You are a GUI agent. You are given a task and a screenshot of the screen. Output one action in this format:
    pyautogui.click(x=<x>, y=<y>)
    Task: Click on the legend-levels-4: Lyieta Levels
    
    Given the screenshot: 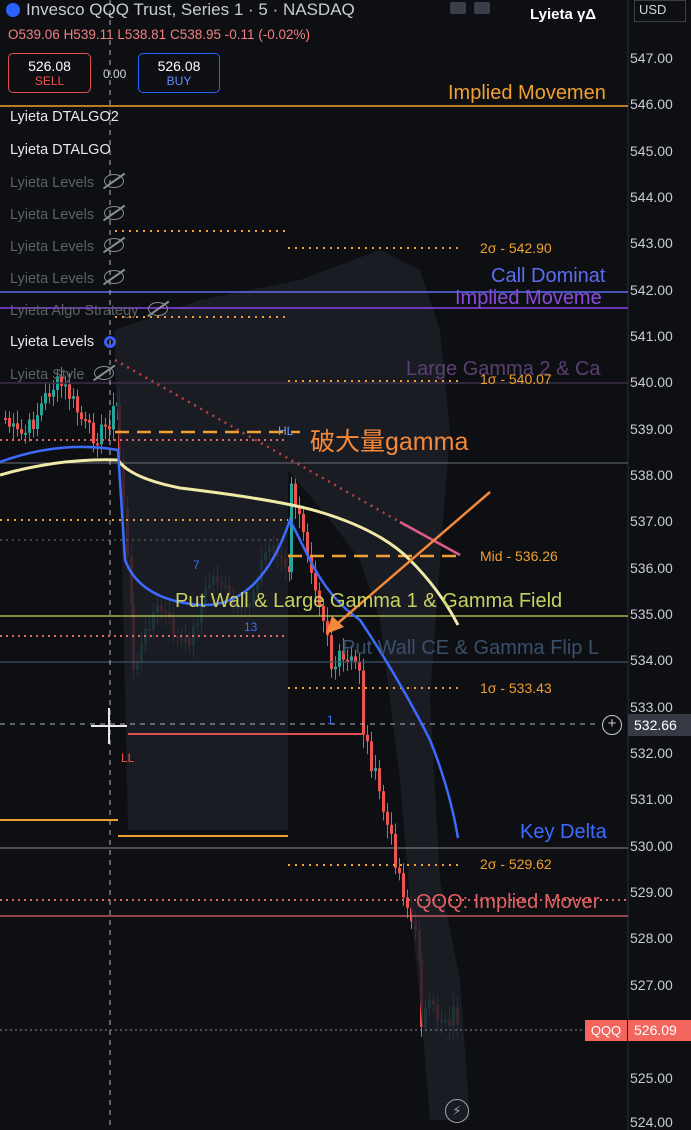 What is the action you would take?
    pyautogui.click(x=67, y=278)
    